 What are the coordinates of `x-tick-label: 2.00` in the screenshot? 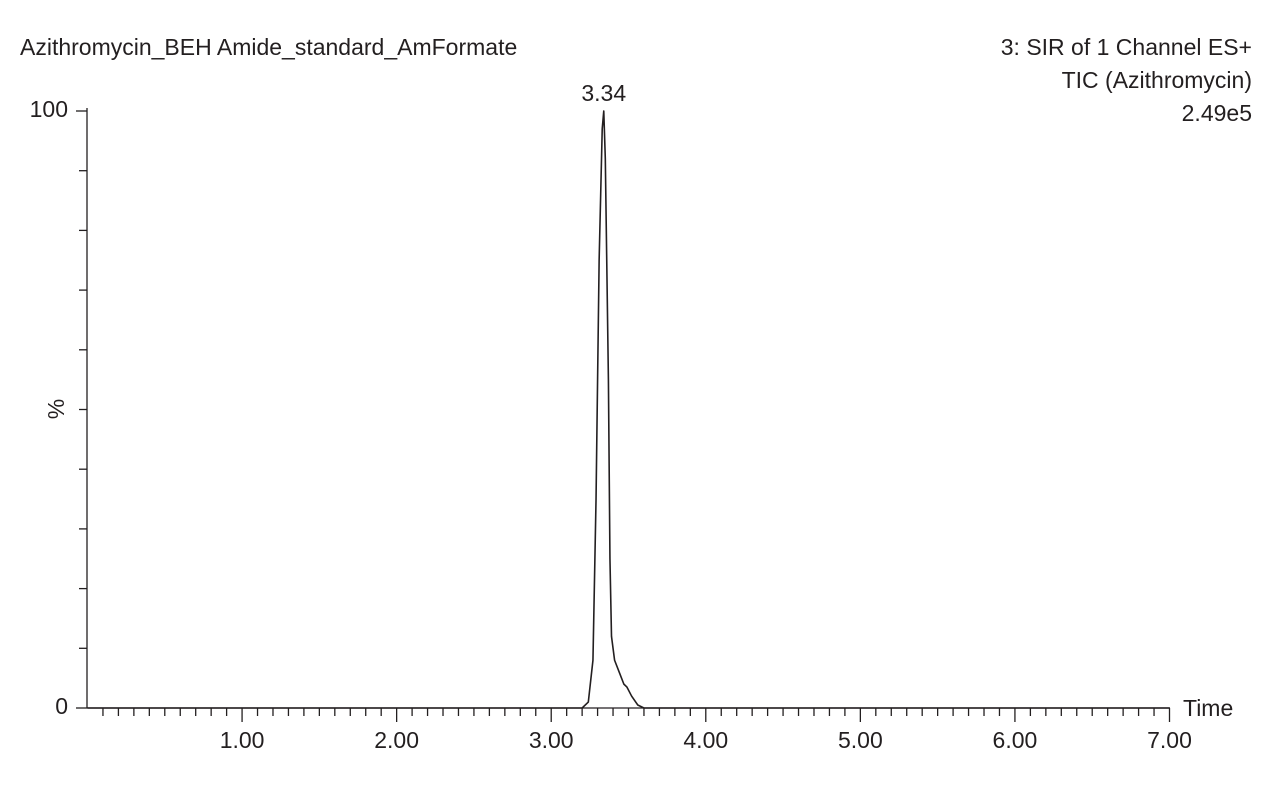 It's located at (396, 740).